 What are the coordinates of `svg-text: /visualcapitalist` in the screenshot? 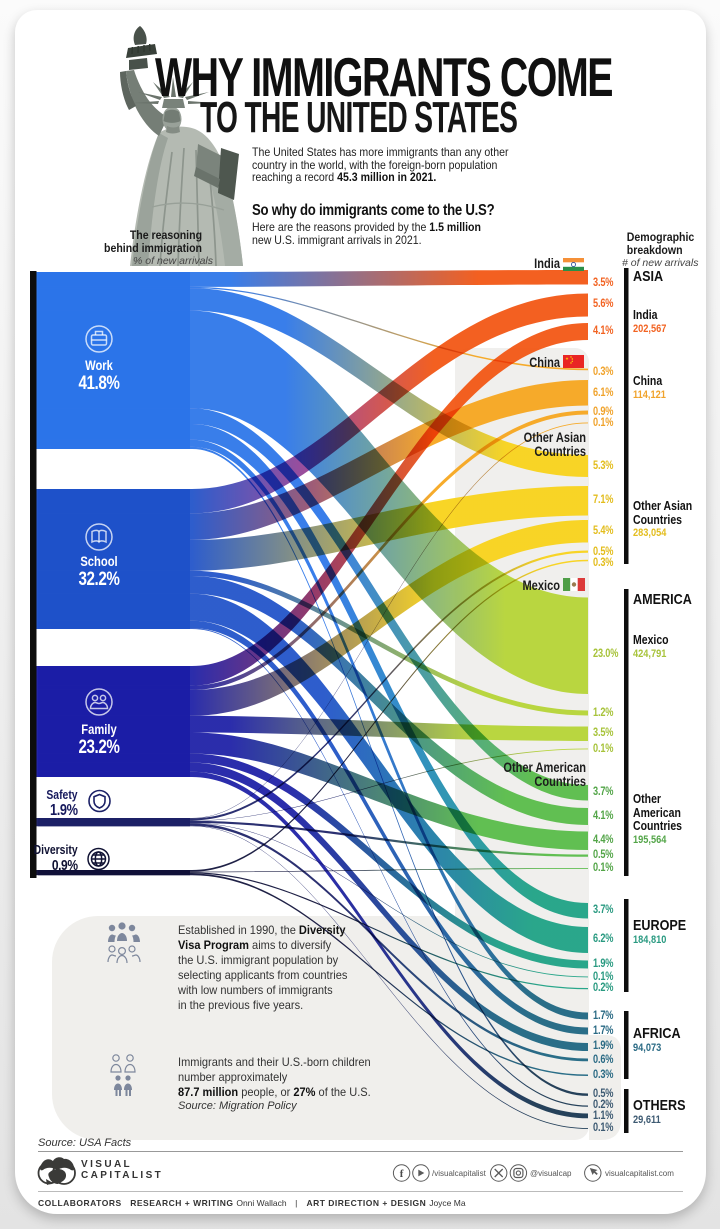 It's located at (459, 1173).